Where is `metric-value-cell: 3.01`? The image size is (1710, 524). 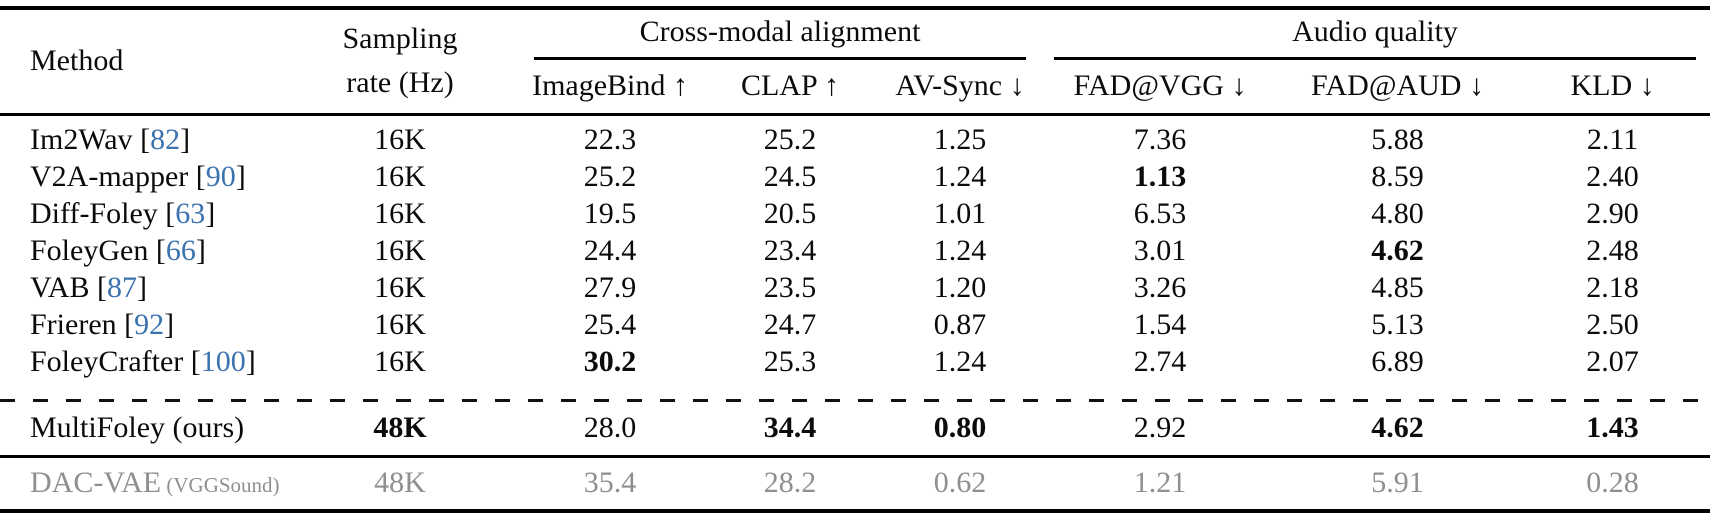 metric-value-cell: 3.01 is located at coordinates (1160, 250).